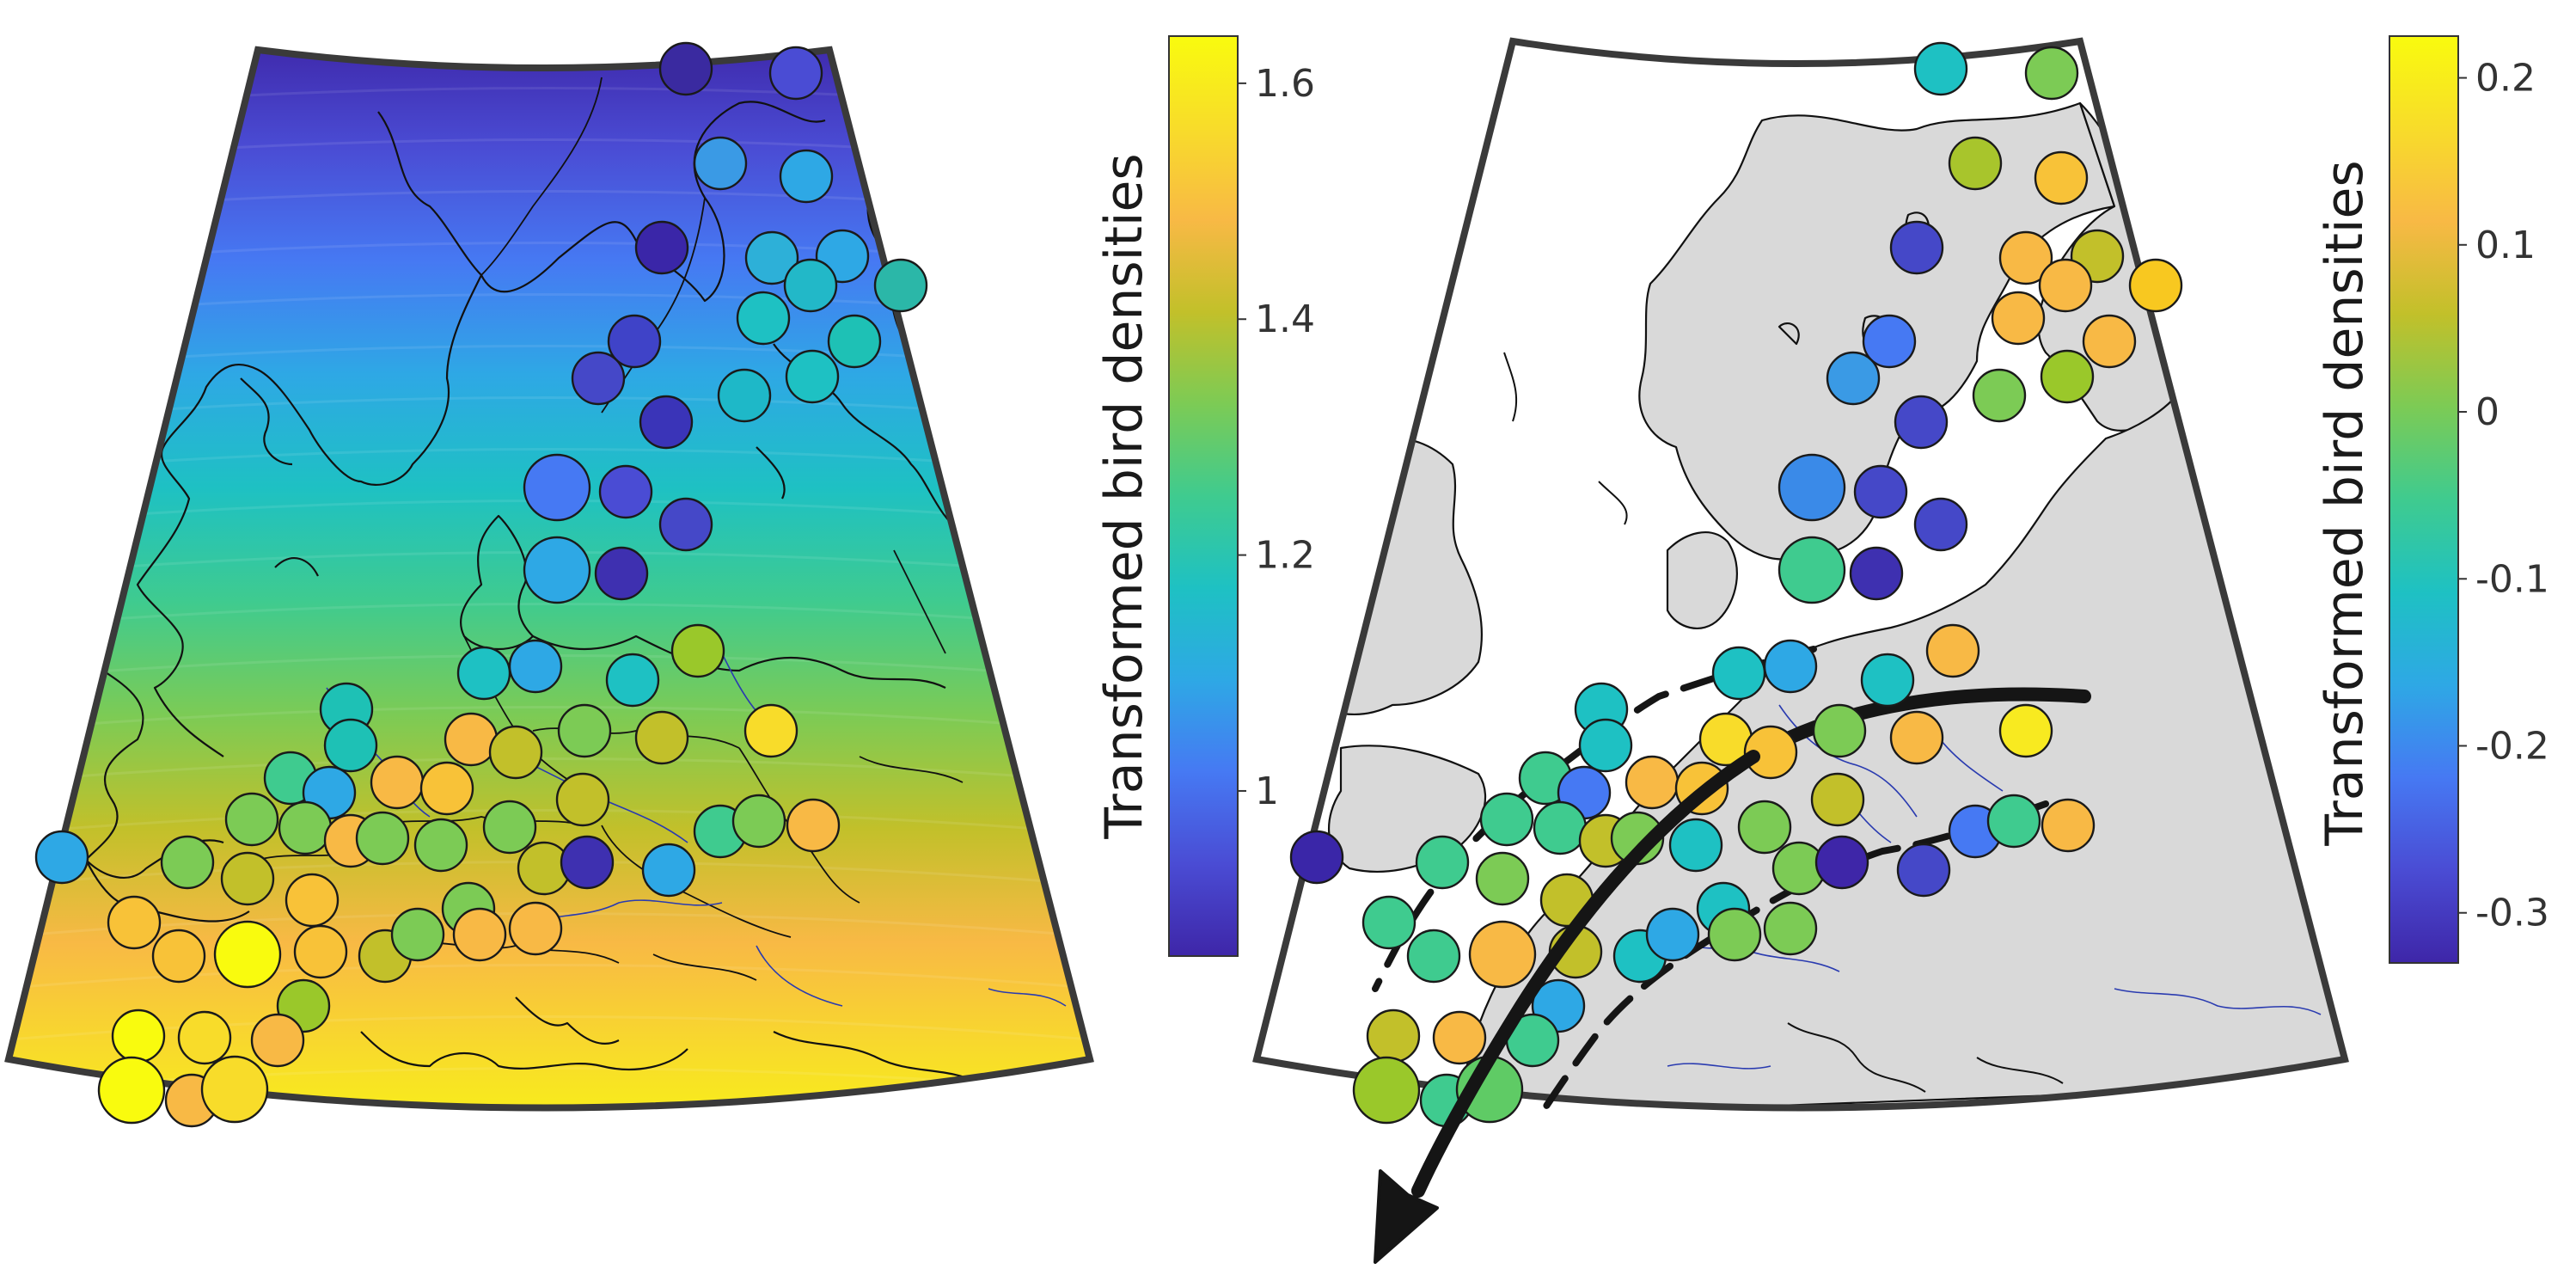 Image resolution: width=2576 pixels, height=1269 pixels. What do you see at coordinates (1267, 791) in the screenshot?
I see `colorbar-tick-label: 1` at bounding box center [1267, 791].